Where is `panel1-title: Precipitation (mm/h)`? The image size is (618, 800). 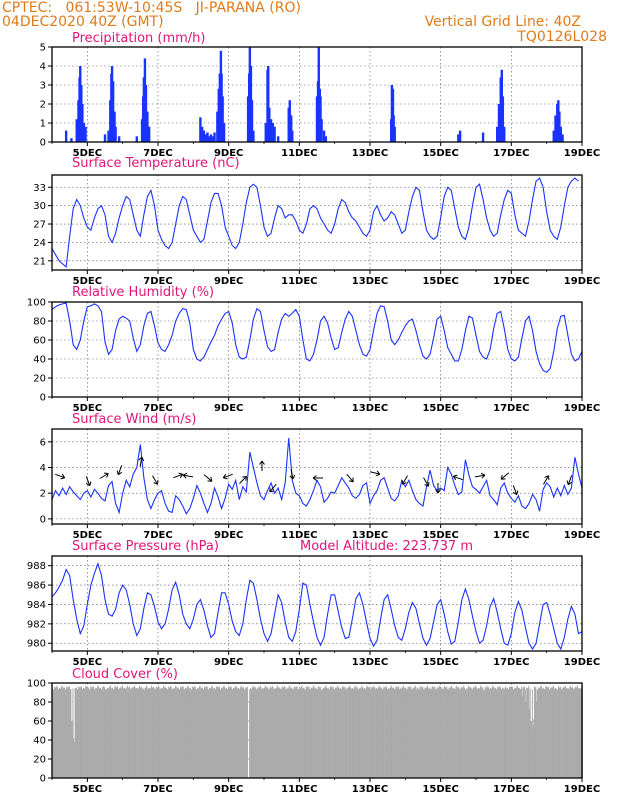
panel1-title: Precipitation (mm/h) is located at coordinates (138, 38).